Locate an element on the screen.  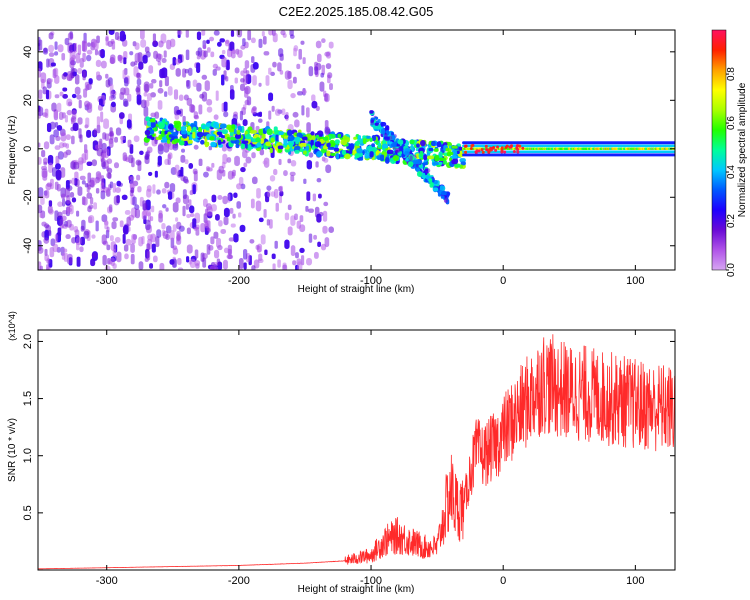
snr-y-tick-label: 1.0 is located at coordinates (28, 455).